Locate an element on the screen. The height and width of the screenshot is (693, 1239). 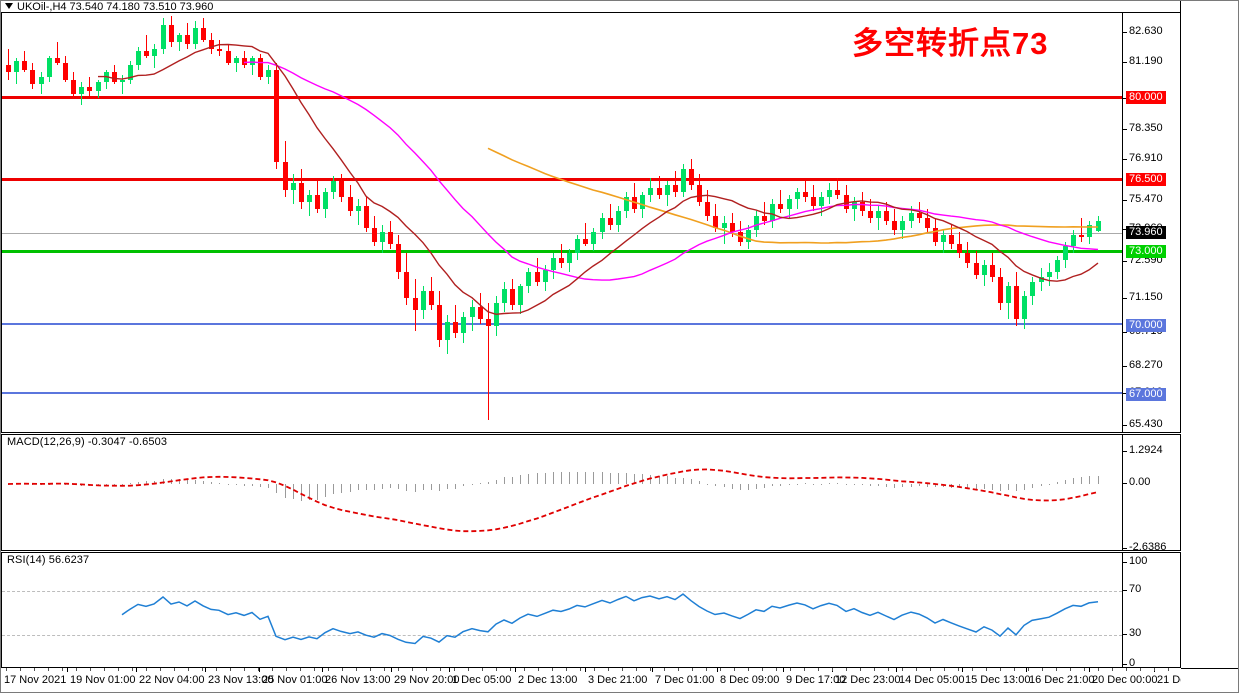
time-axis-label: 17 Nov 2021 is located at coordinates (35, 680).